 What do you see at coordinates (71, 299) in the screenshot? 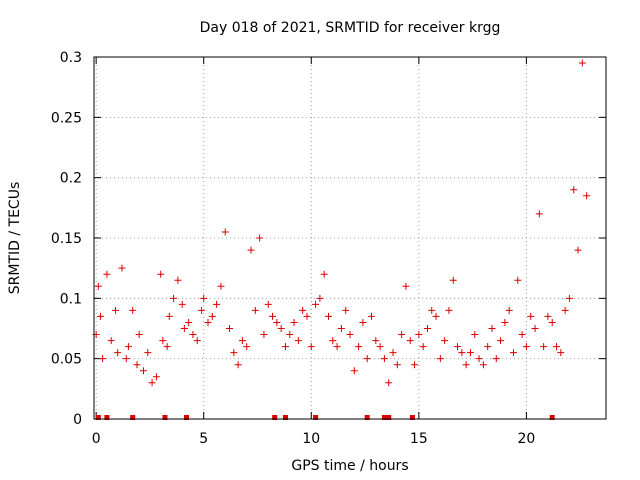
I see `y-tick-label: 0.1` at bounding box center [71, 299].